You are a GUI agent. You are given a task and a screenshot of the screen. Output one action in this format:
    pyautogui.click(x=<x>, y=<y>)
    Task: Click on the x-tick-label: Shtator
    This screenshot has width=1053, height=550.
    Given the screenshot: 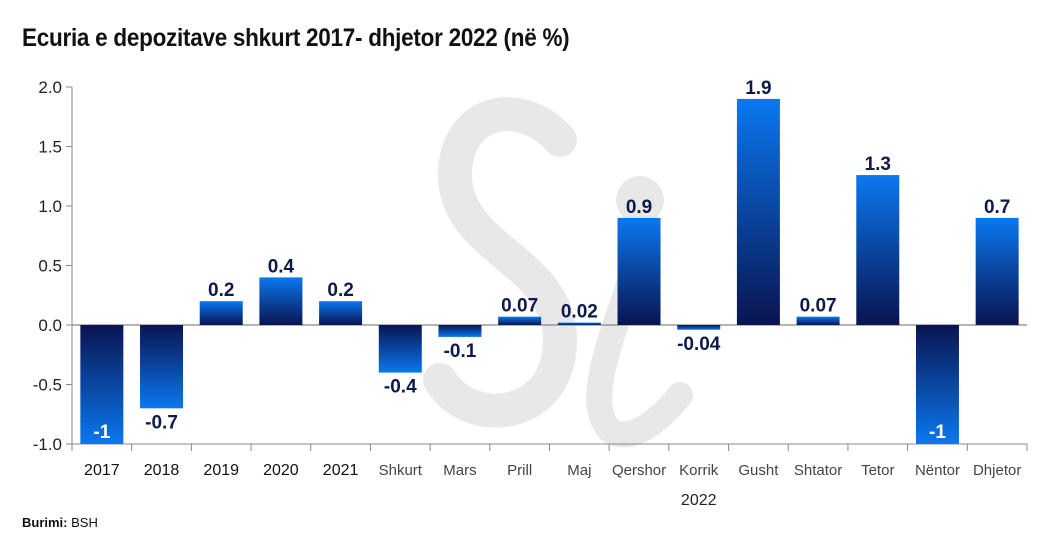 What is the action you would take?
    pyautogui.click(x=818, y=470)
    